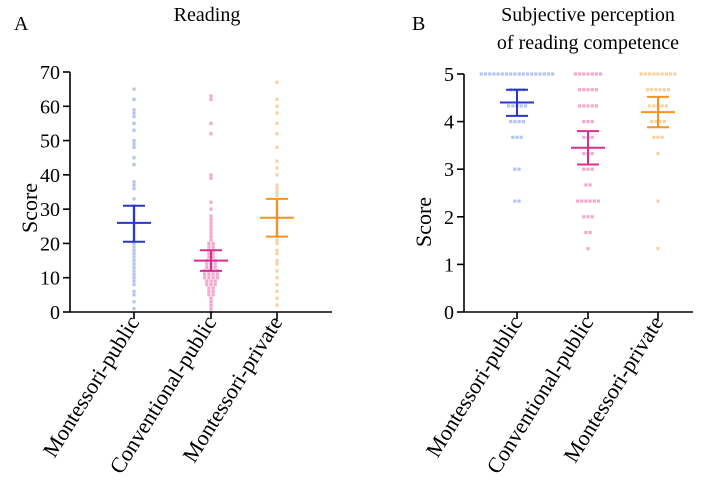 The width and height of the screenshot is (709, 484). Describe the element at coordinates (50, 279) in the screenshot. I see `y-tick-label: 10` at that location.